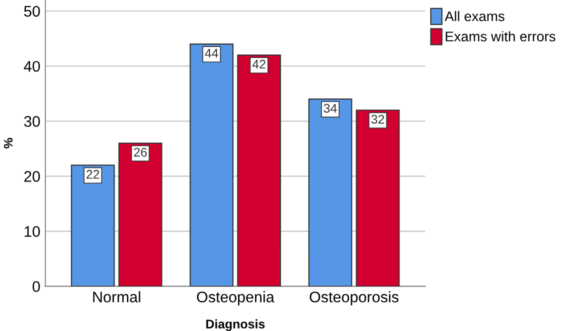 The image size is (567, 331). I want to click on x-axis-title: Diagnosis, so click(235, 325).